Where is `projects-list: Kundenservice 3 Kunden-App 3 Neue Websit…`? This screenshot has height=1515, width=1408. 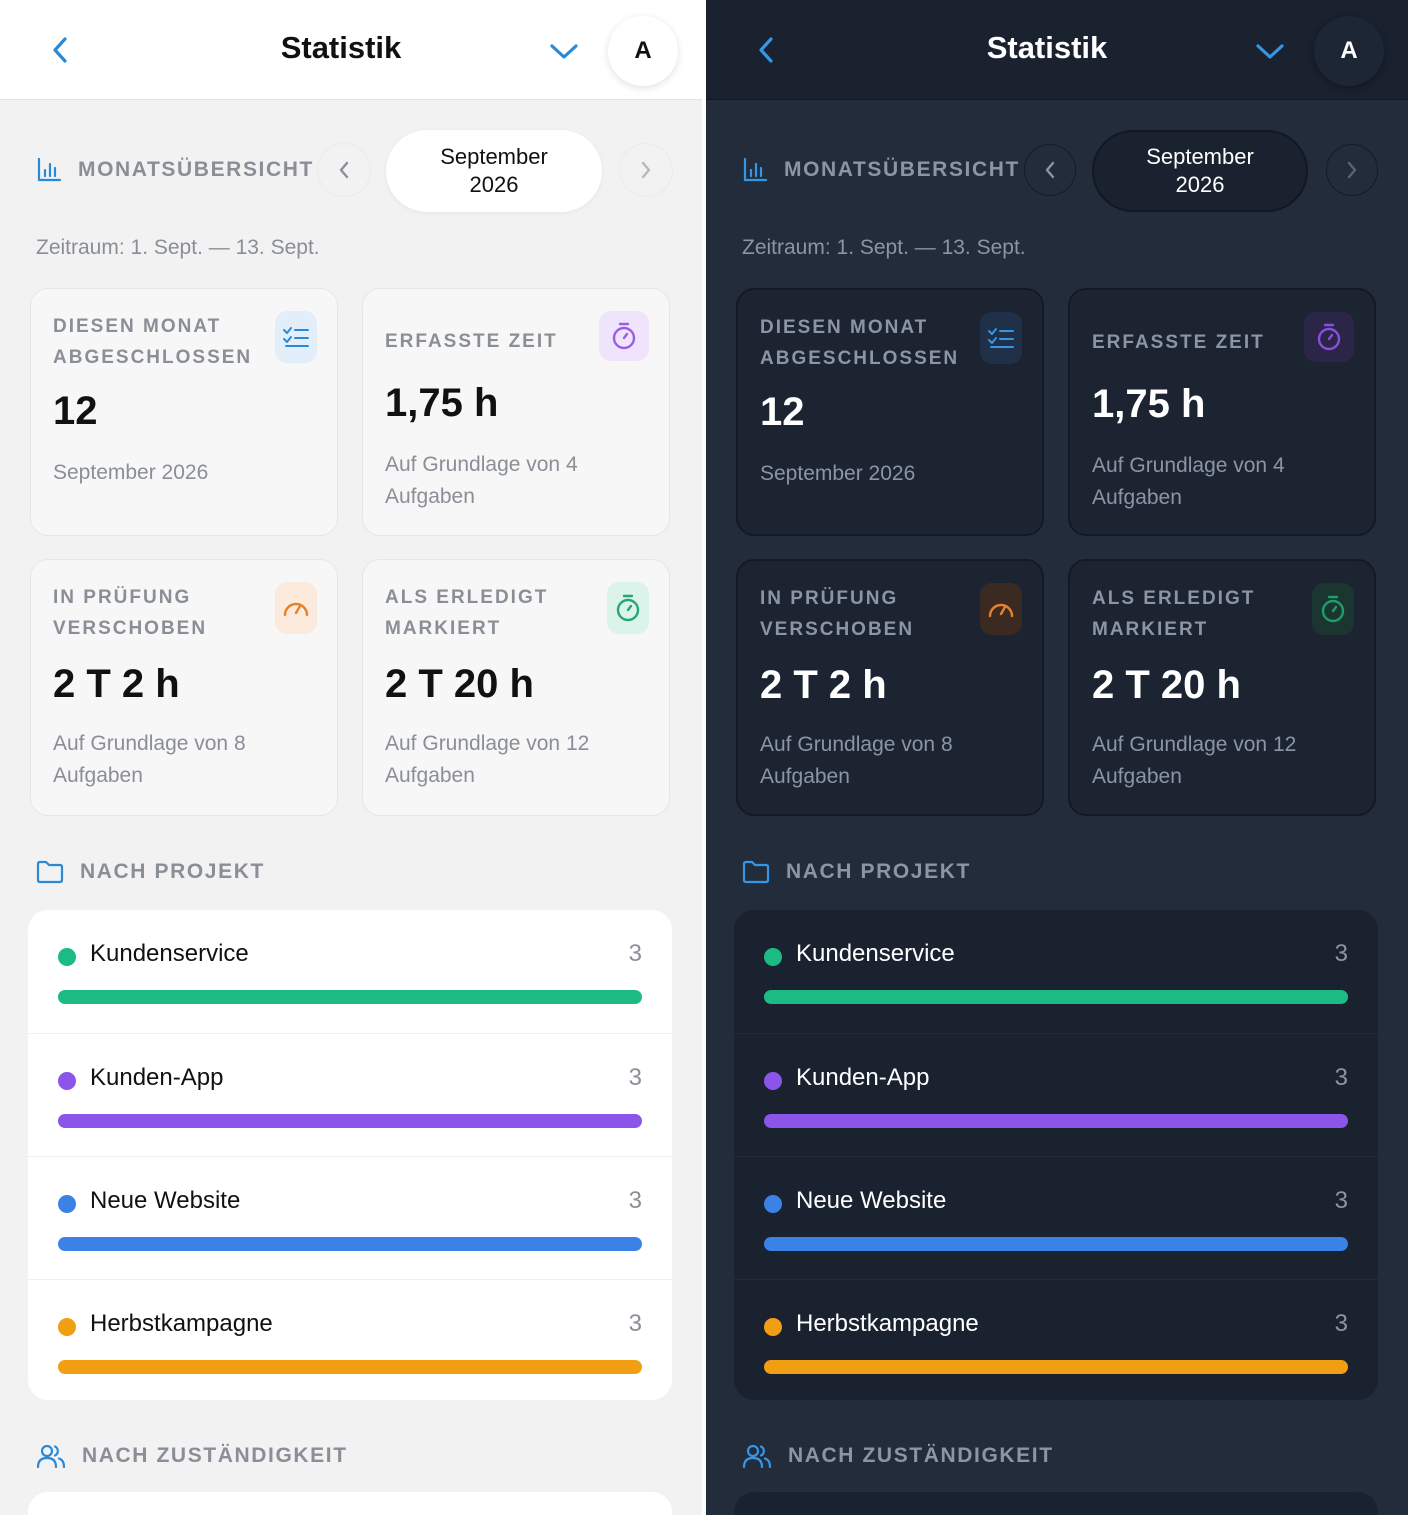 projects-list: Kundenservice 3 Kunden-App 3 Neue Websit… is located at coordinates (1056, 1155).